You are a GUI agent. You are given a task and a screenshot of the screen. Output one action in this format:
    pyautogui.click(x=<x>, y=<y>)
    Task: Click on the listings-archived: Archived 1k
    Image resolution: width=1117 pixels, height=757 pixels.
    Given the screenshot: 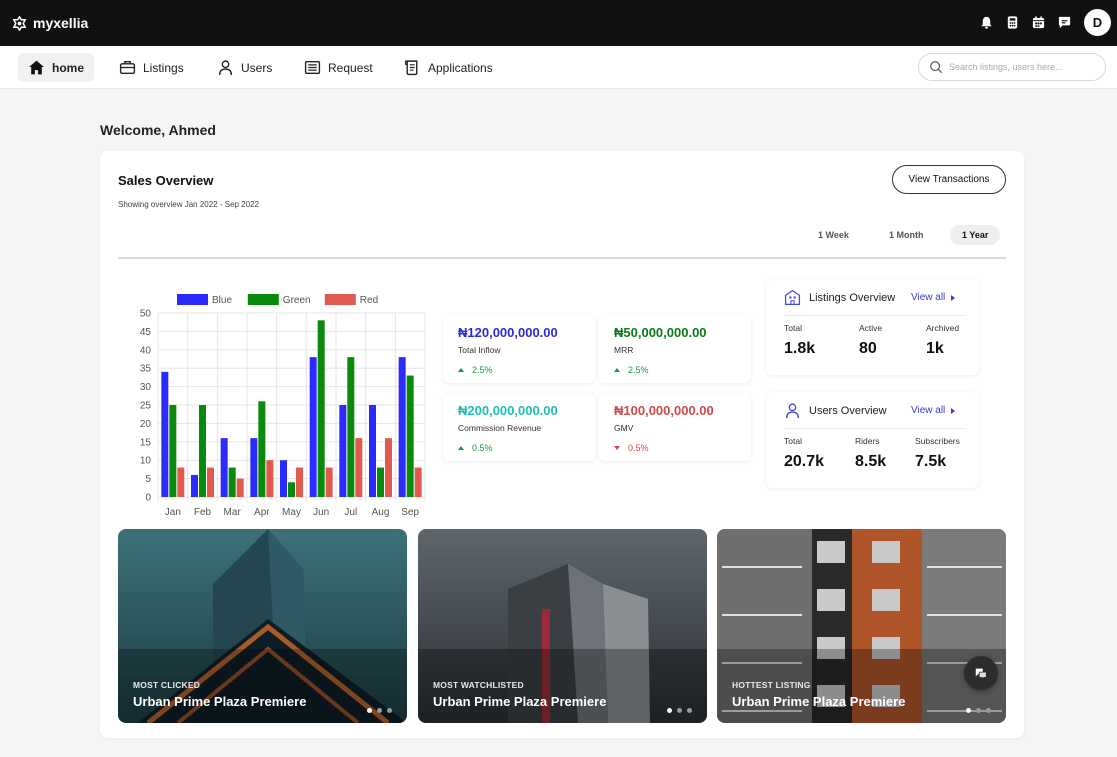 What is the action you would take?
    pyautogui.click(x=942, y=340)
    